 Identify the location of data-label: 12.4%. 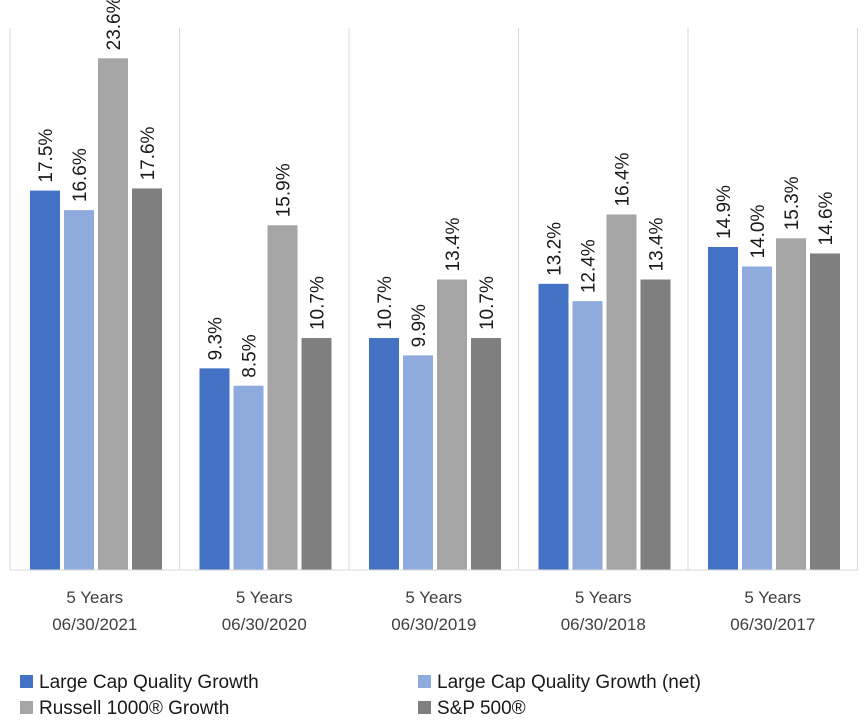
(589, 266).